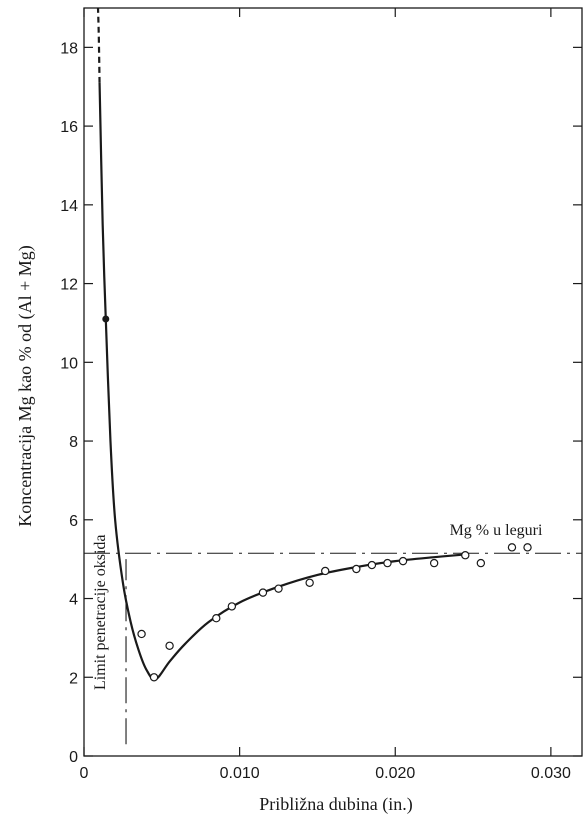 This screenshot has width=587, height=820. What do you see at coordinates (551, 773) in the screenshot?
I see `x-tick-label: 0.030` at bounding box center [551, 773].